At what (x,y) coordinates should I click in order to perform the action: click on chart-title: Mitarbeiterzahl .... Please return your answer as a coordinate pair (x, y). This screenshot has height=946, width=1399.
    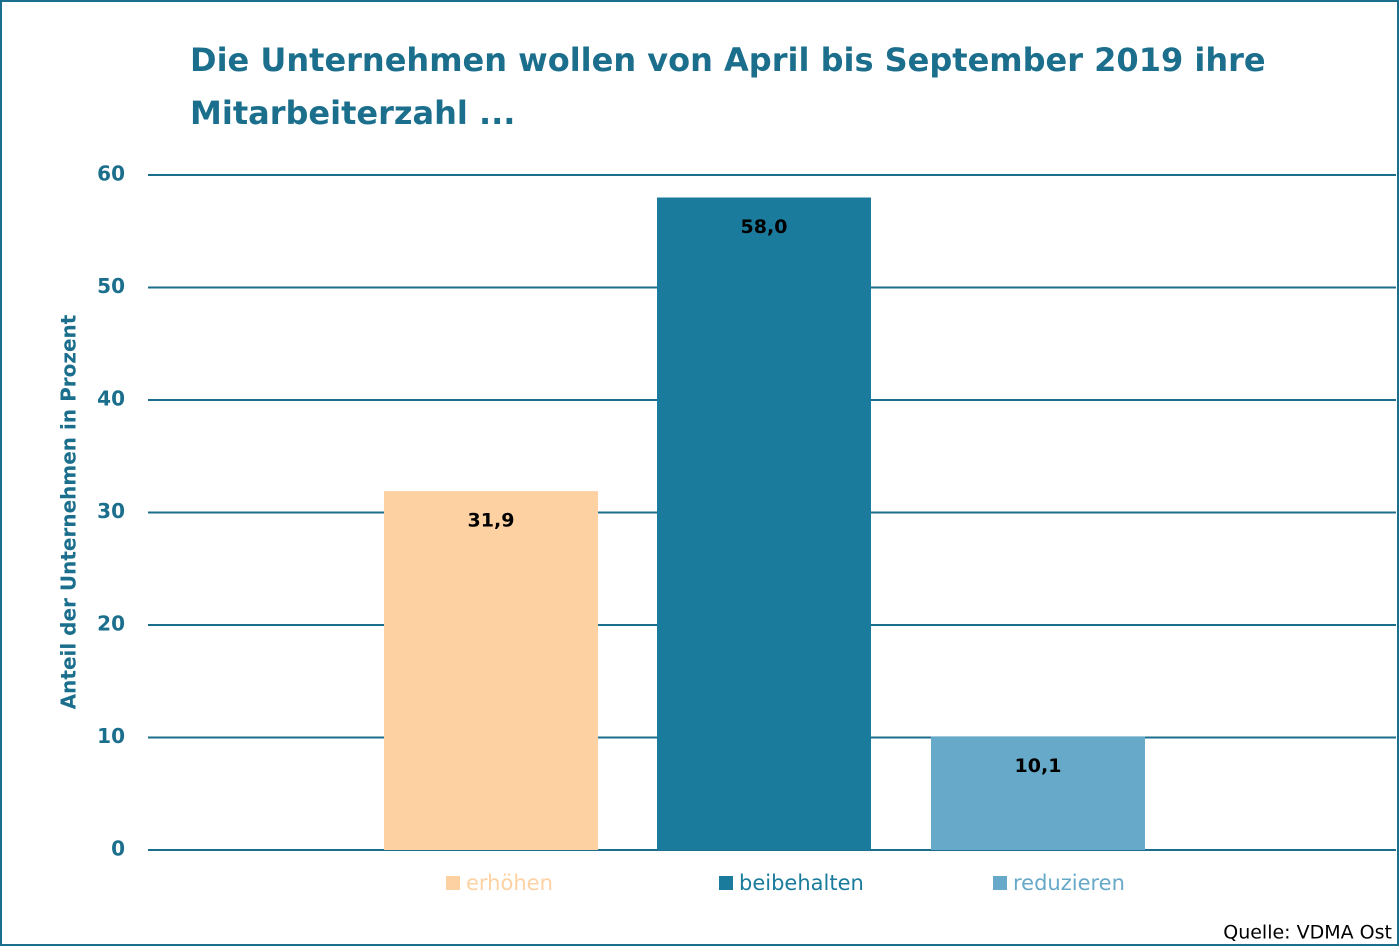
    Looking at the image, I should click on (352, 113).